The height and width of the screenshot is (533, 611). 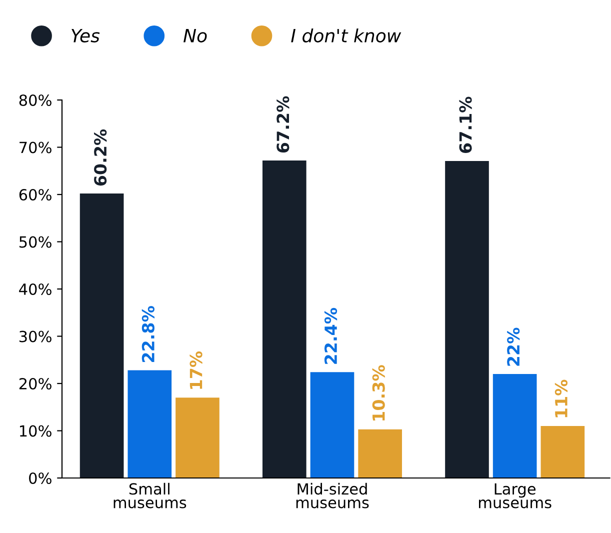 I want to click on data-label: 11%, so click(x=561, y=399).